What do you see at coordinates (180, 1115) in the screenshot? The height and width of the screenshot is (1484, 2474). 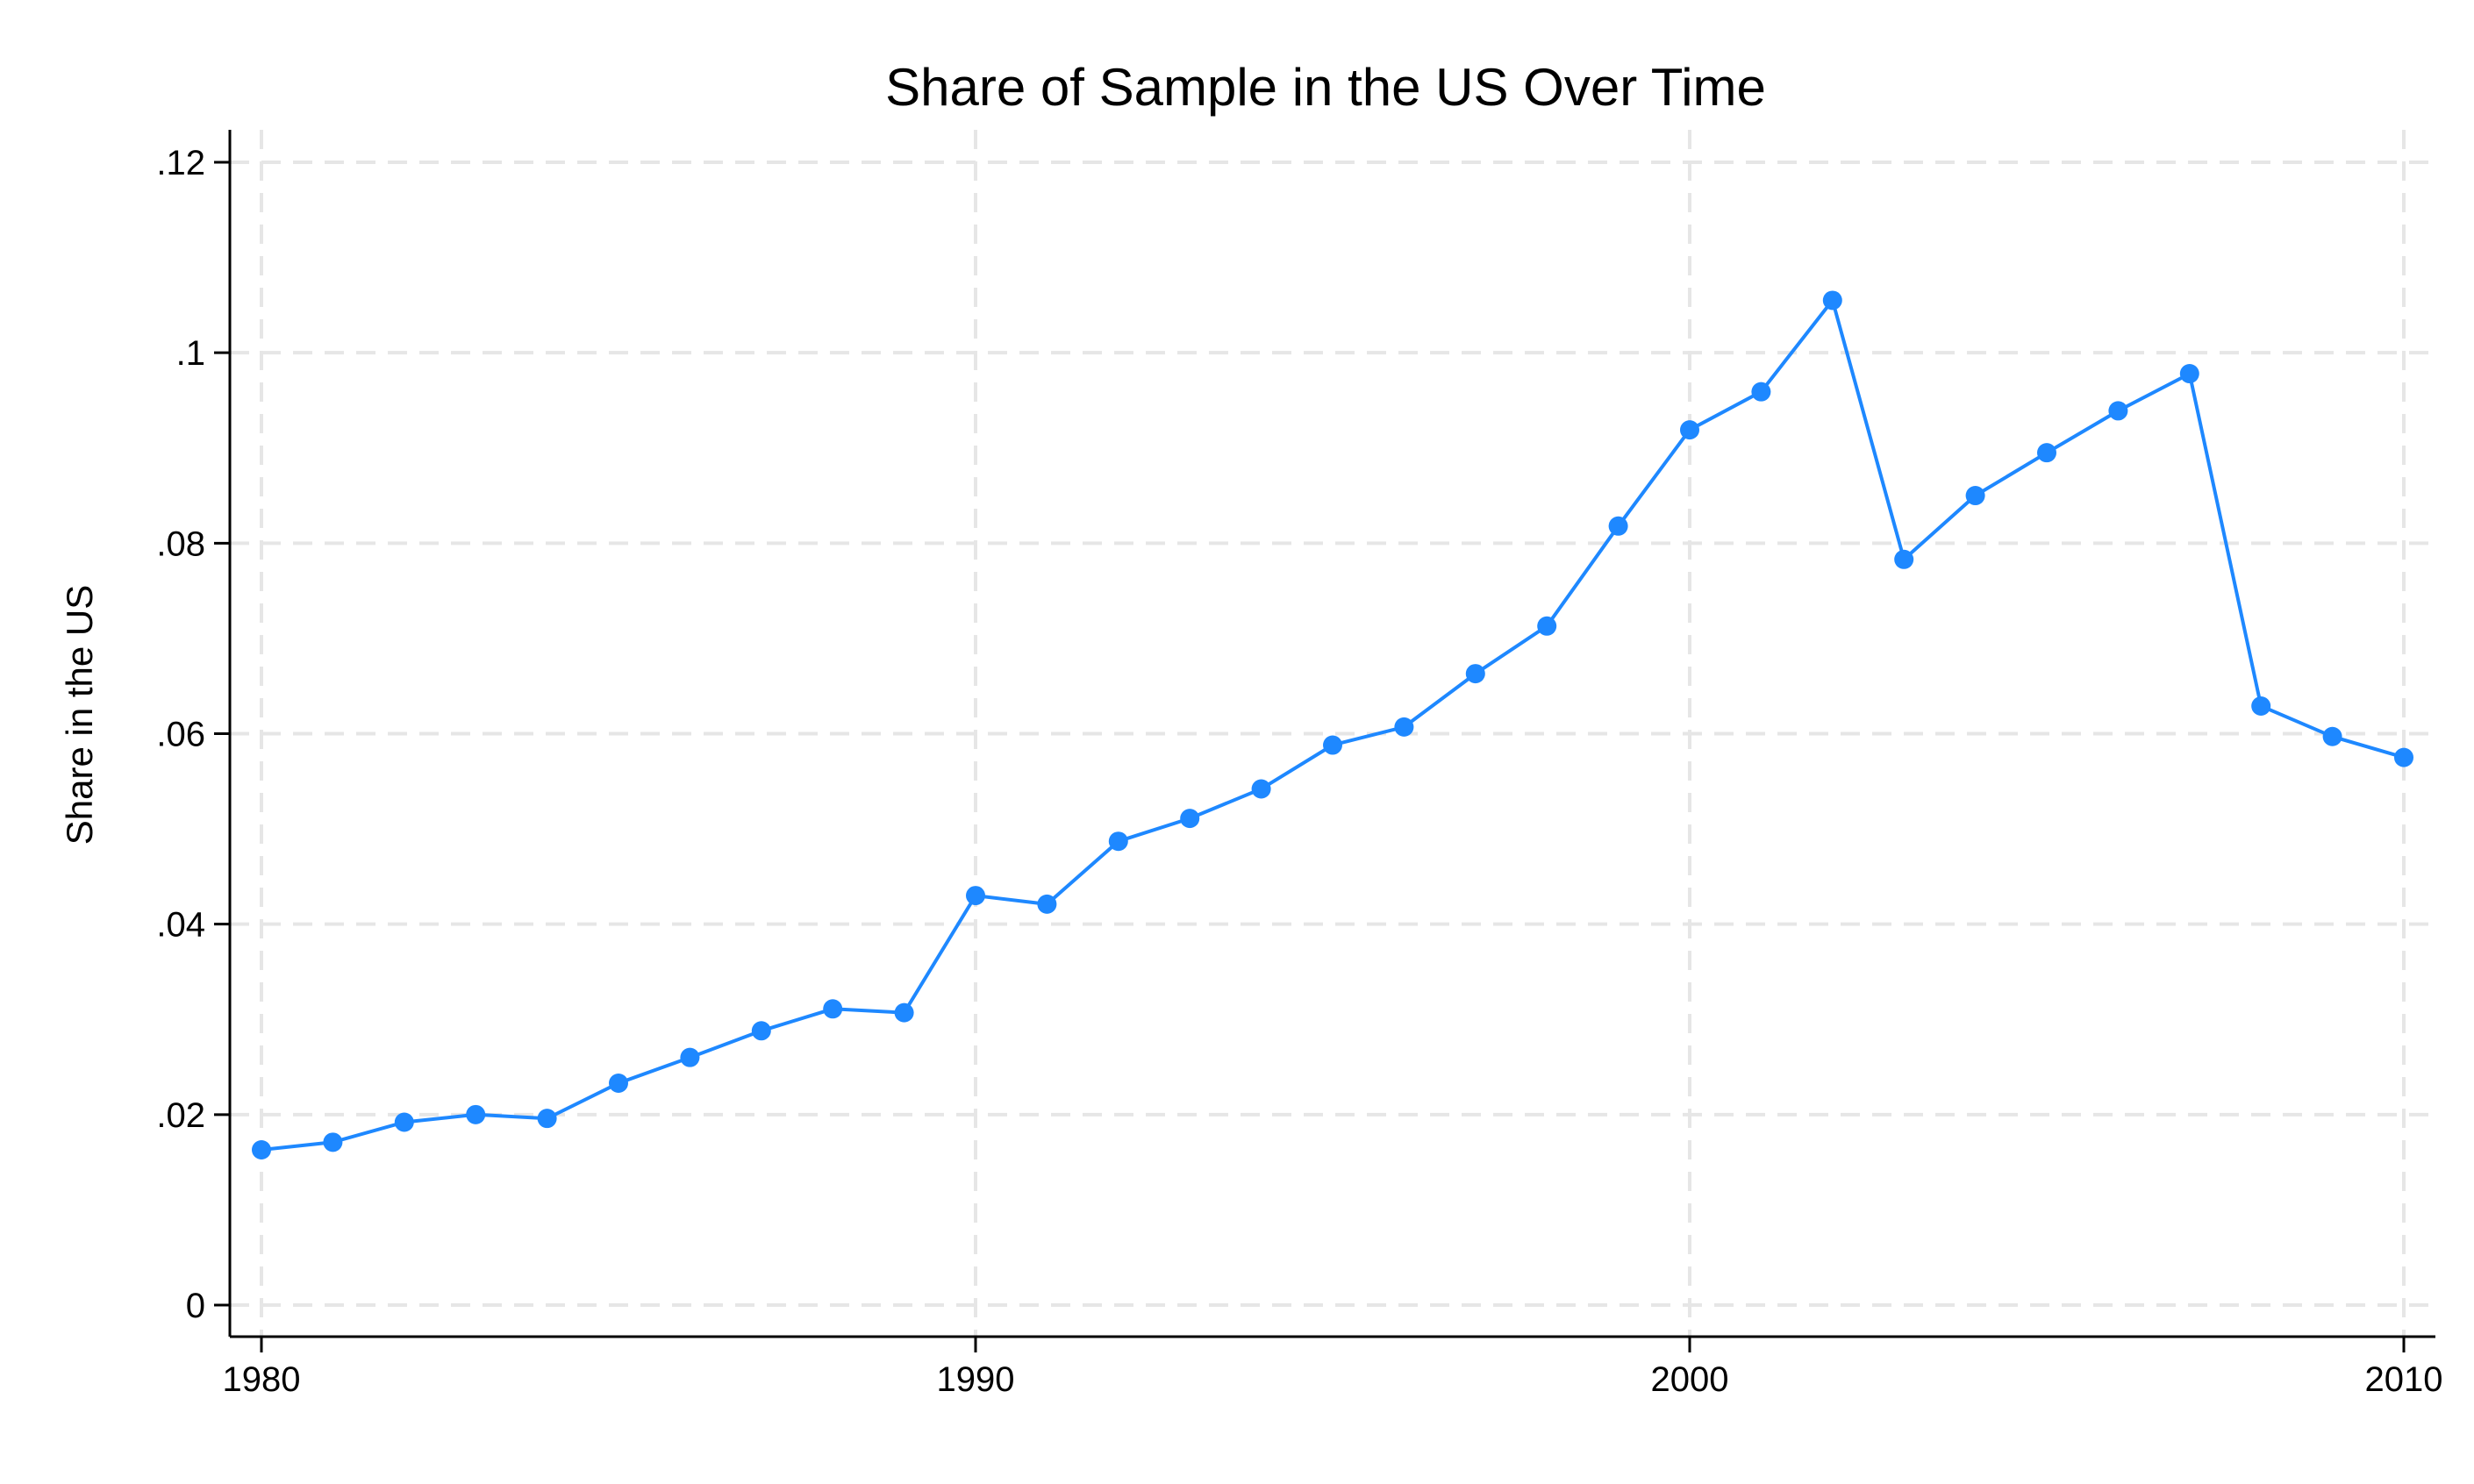 I see `y-tick-label: .02` at bounding box center [180, 1115].